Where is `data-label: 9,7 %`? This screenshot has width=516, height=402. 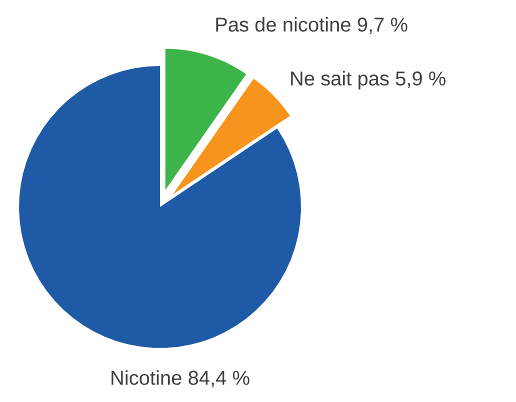 data-label: 9,7 % is located at coordinates (383, 26).